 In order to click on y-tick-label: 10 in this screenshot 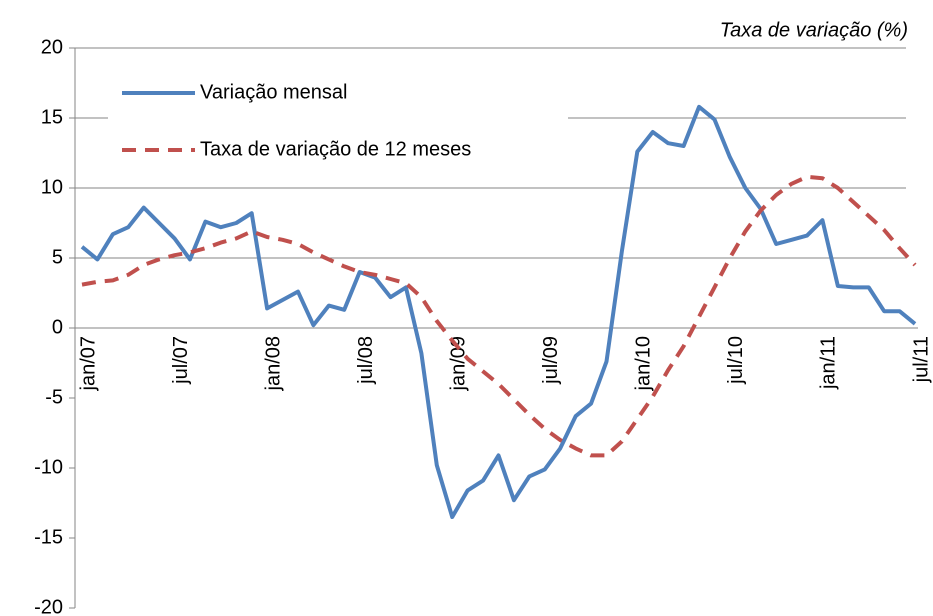, I will do `click(52, 187)`.